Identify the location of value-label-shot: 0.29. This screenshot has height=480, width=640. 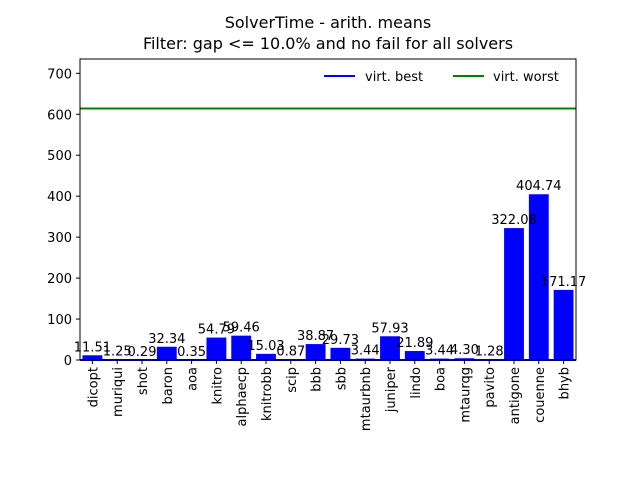
(142, 352).